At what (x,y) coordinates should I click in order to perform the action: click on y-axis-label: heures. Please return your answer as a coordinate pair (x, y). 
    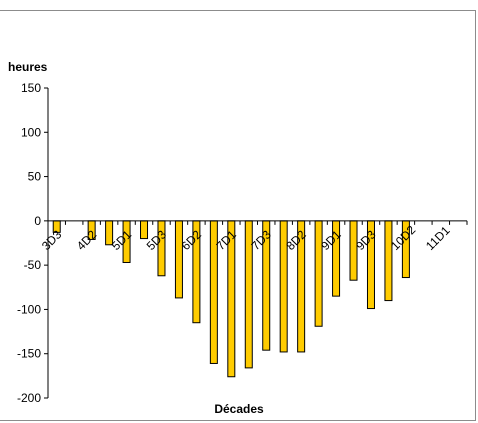
    Looking at the image, I should click on (28, 67).